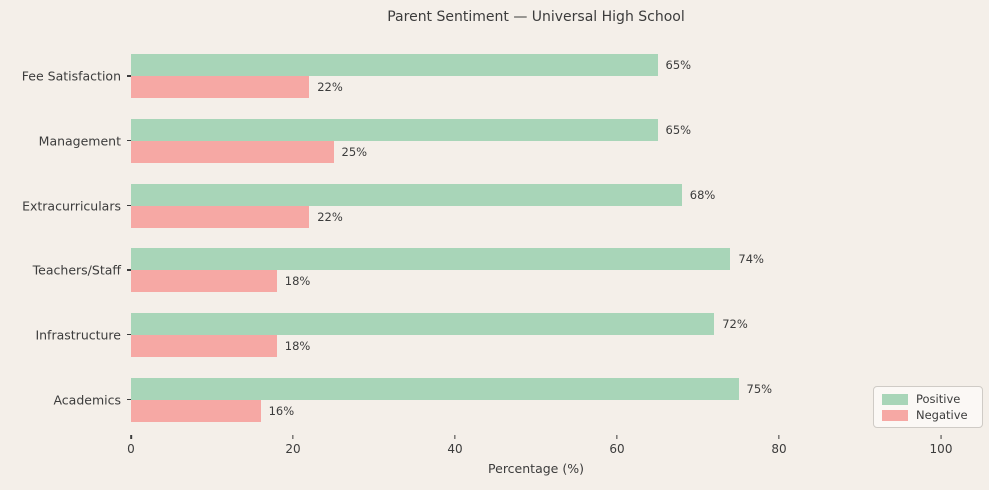  I want to click on legend-label-positive: Positive, so click(938, 399).